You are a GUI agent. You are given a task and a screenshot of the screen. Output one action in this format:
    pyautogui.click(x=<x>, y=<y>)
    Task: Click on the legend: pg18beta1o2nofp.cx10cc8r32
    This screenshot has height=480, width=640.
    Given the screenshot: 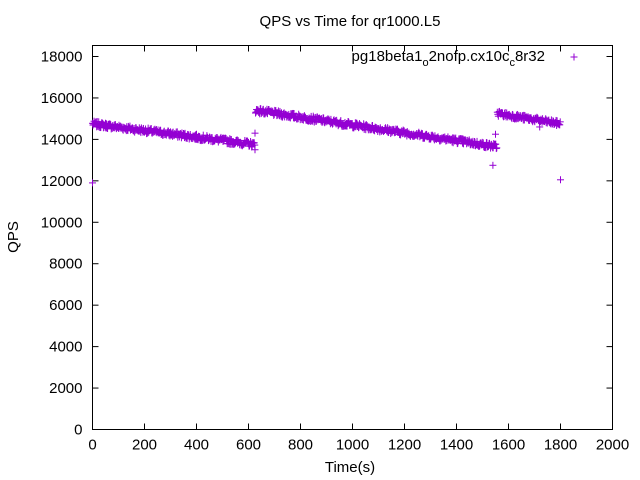 What is the action you would take?
    pyautogui.click(x=465, y=58)
    